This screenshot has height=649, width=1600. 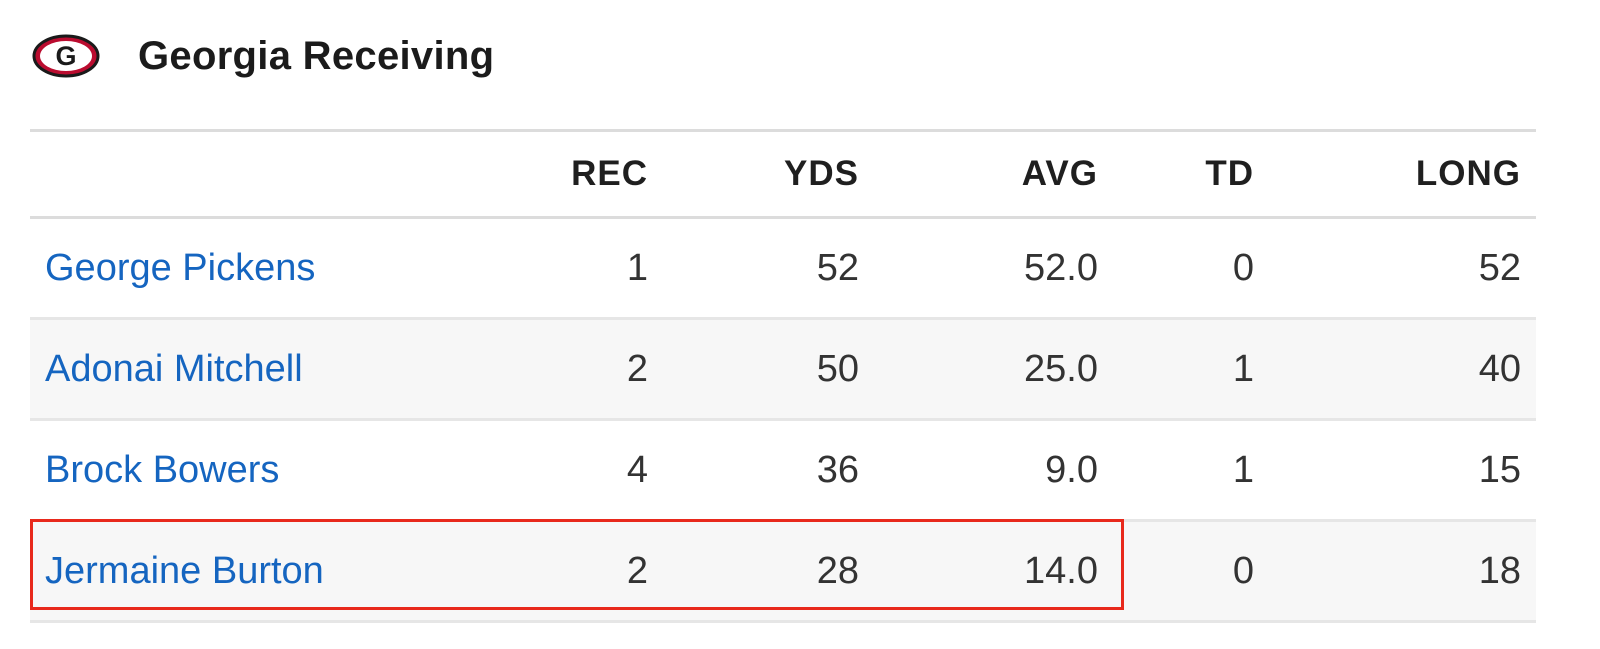 What do you see at coordinates (1499, 469) in the screenshot?
I see `long-value: 15` at bounding box center [1499, 469].